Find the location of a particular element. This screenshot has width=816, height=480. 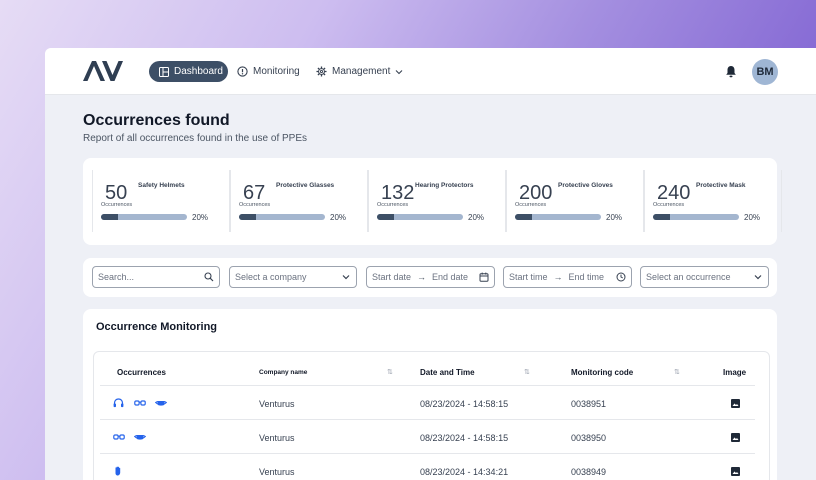

alert-circle-icon is located at coordinates (242, 71).